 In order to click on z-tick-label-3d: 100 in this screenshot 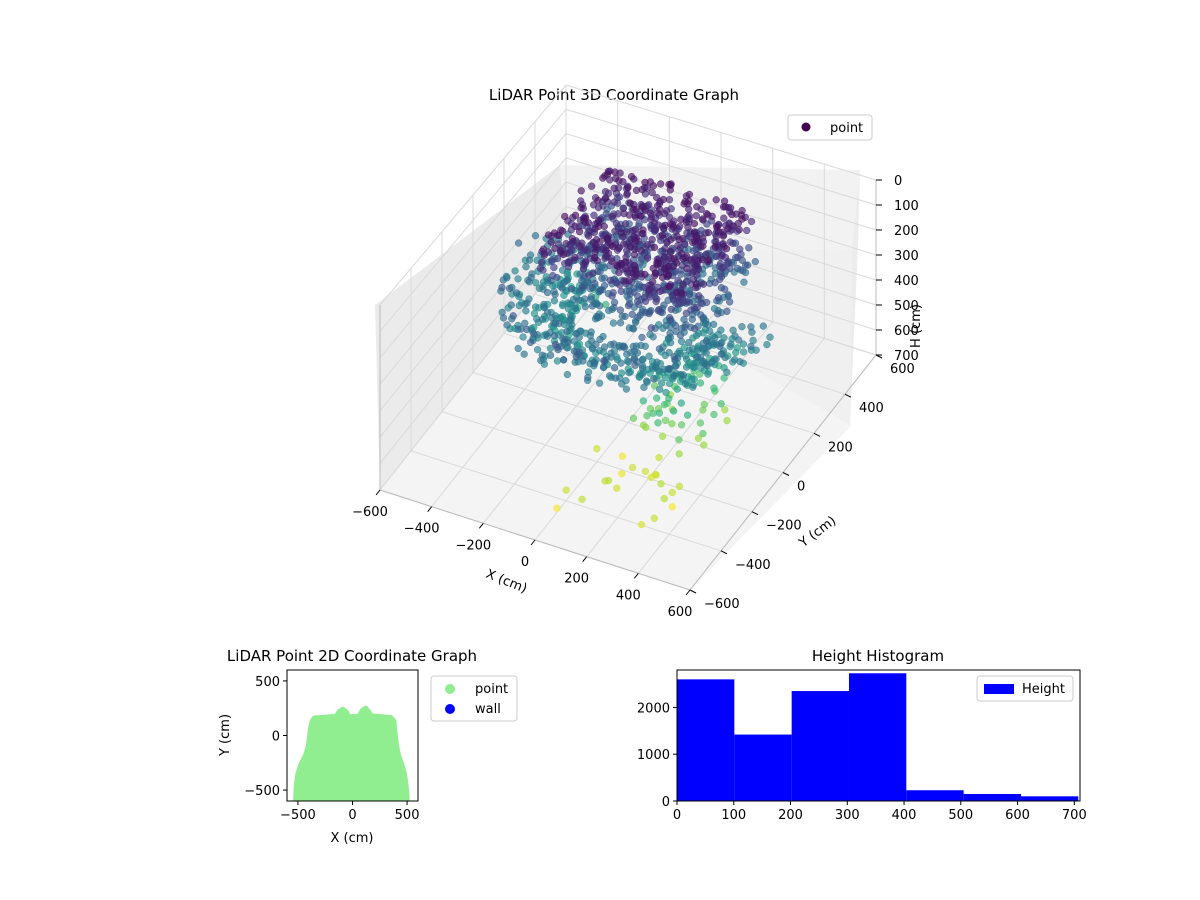, I will do `click(906, 206)`.